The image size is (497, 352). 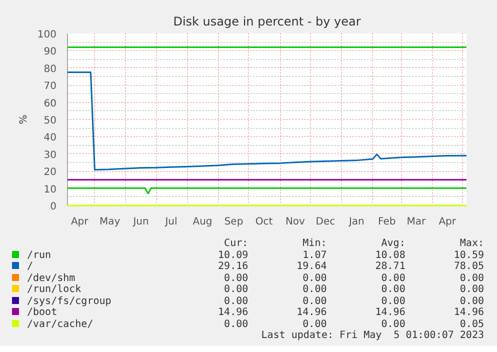 What do you see at coordinates (69, 301) in the screenshot?
I see `legend-label: /sys/fs/cgroup` at bounding box center [69, 301].